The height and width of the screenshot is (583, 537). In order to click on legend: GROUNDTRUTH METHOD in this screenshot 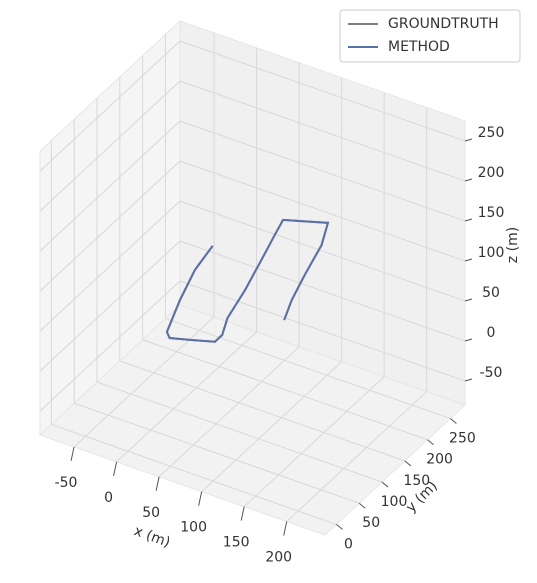, I will do `click(430, 36)`.